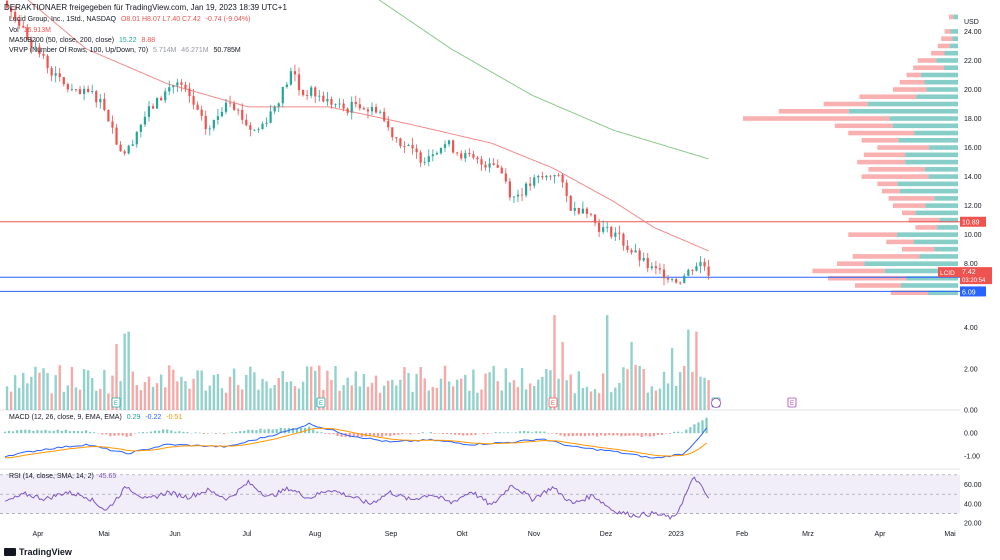 The width and height of the screenshot is (1000, 560). I want to click on legend-macd-label: MACD (12, 26, close, 9, EMA, EMA), so click(65, 417).